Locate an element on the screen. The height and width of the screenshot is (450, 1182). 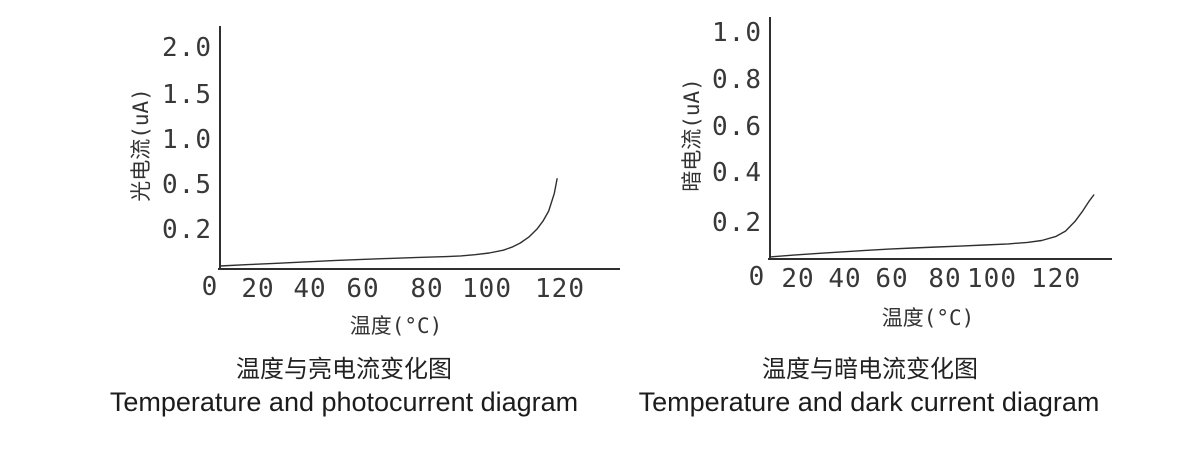
left-y-tick-2.0: 2.0 is located at coordinates (187, 48).